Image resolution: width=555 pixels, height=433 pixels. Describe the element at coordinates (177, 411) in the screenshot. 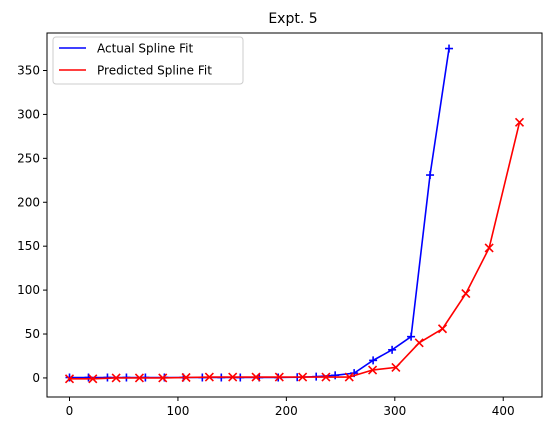

I see `x-tick-label: 100` at that location.